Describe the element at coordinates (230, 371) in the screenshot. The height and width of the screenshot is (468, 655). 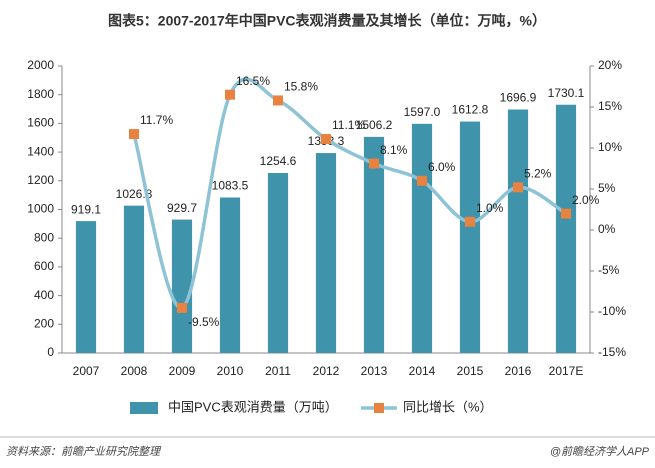
I see `x-tick-label: 2010` at that location.